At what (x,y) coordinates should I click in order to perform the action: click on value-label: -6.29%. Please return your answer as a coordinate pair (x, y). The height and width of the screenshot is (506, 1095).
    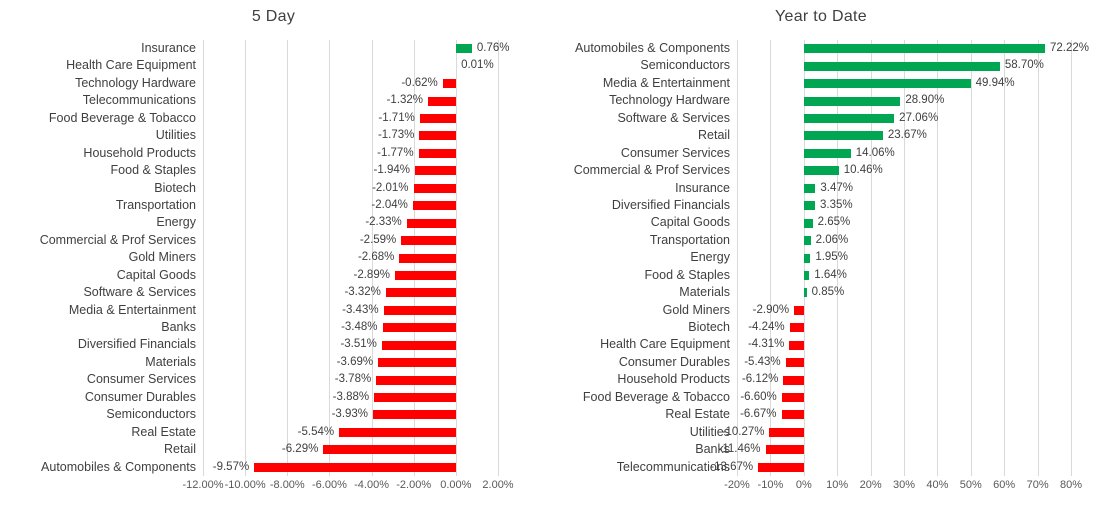
    Looking at the image, I should click on (300, 449).